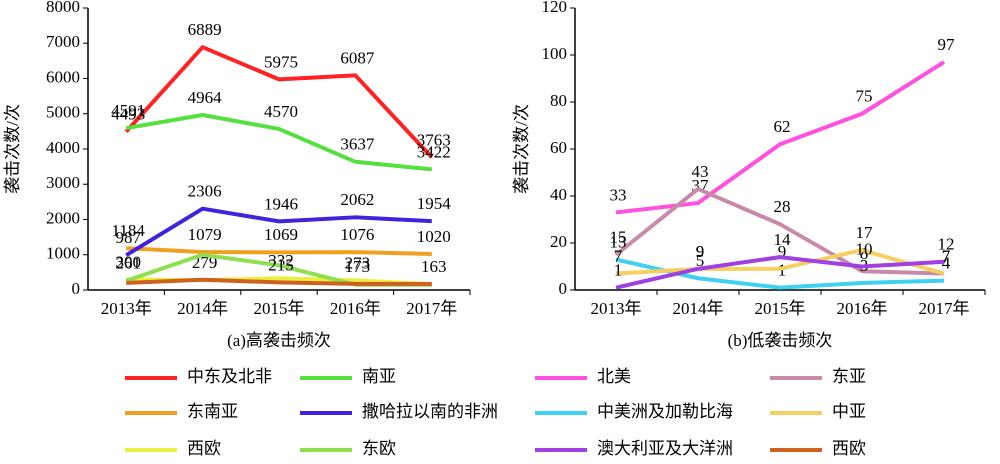 The height and width of the screenshot is (464, 1000). Describe the element at coordinates (128, 114) in the screenshot. I see `data-label: 4493` at that location.